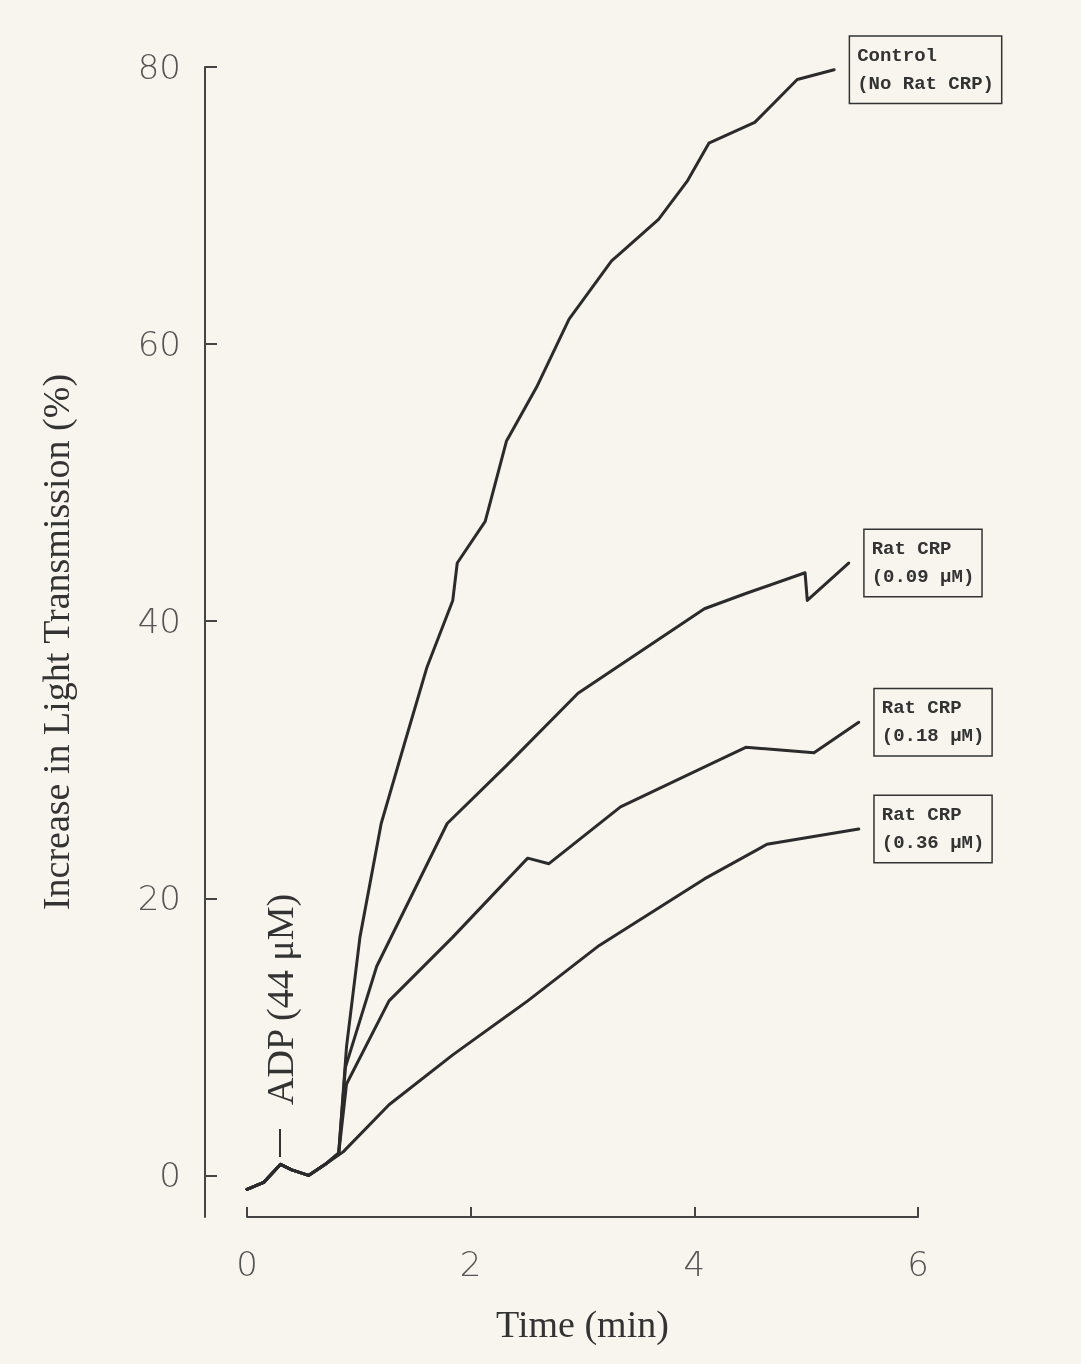 This screenshot has width=1081, height=1364. Describe the element at coordinates (159, 344) in the screenshot. I see `y-tick-label: 60` at that location.